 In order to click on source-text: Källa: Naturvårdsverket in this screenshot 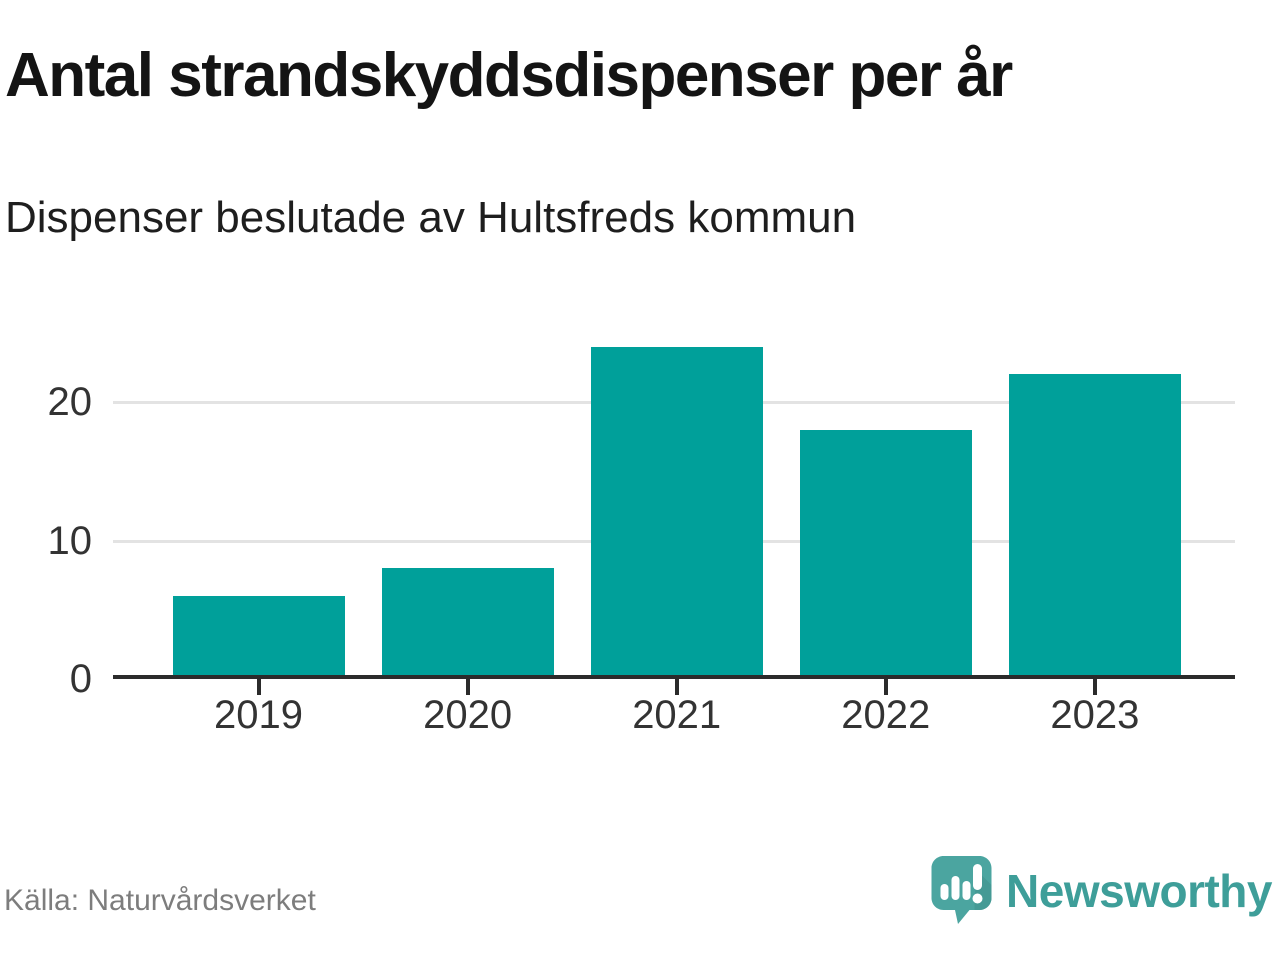, I will do `click(160, 900)`.